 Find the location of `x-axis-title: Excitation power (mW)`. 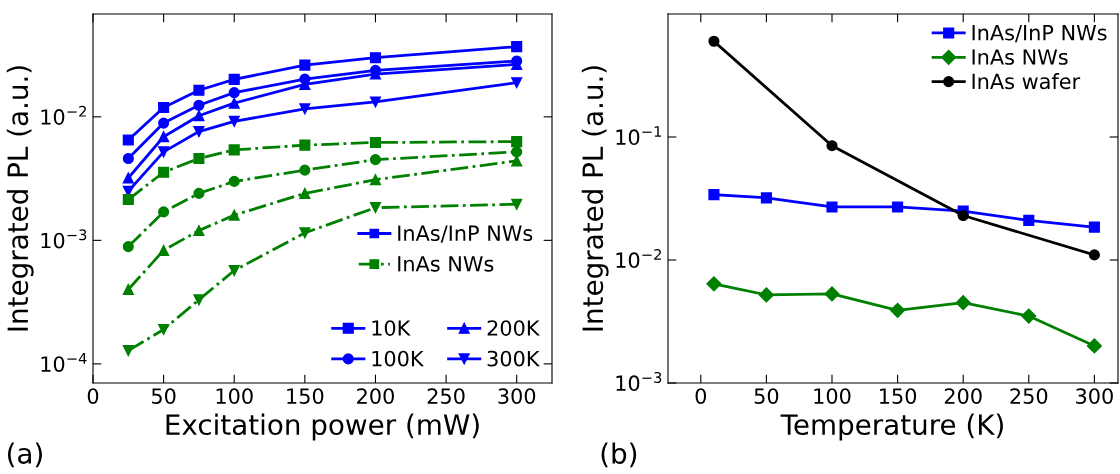

x-axis-title: Excitation power (mW) is located at coordinates (322, 427).